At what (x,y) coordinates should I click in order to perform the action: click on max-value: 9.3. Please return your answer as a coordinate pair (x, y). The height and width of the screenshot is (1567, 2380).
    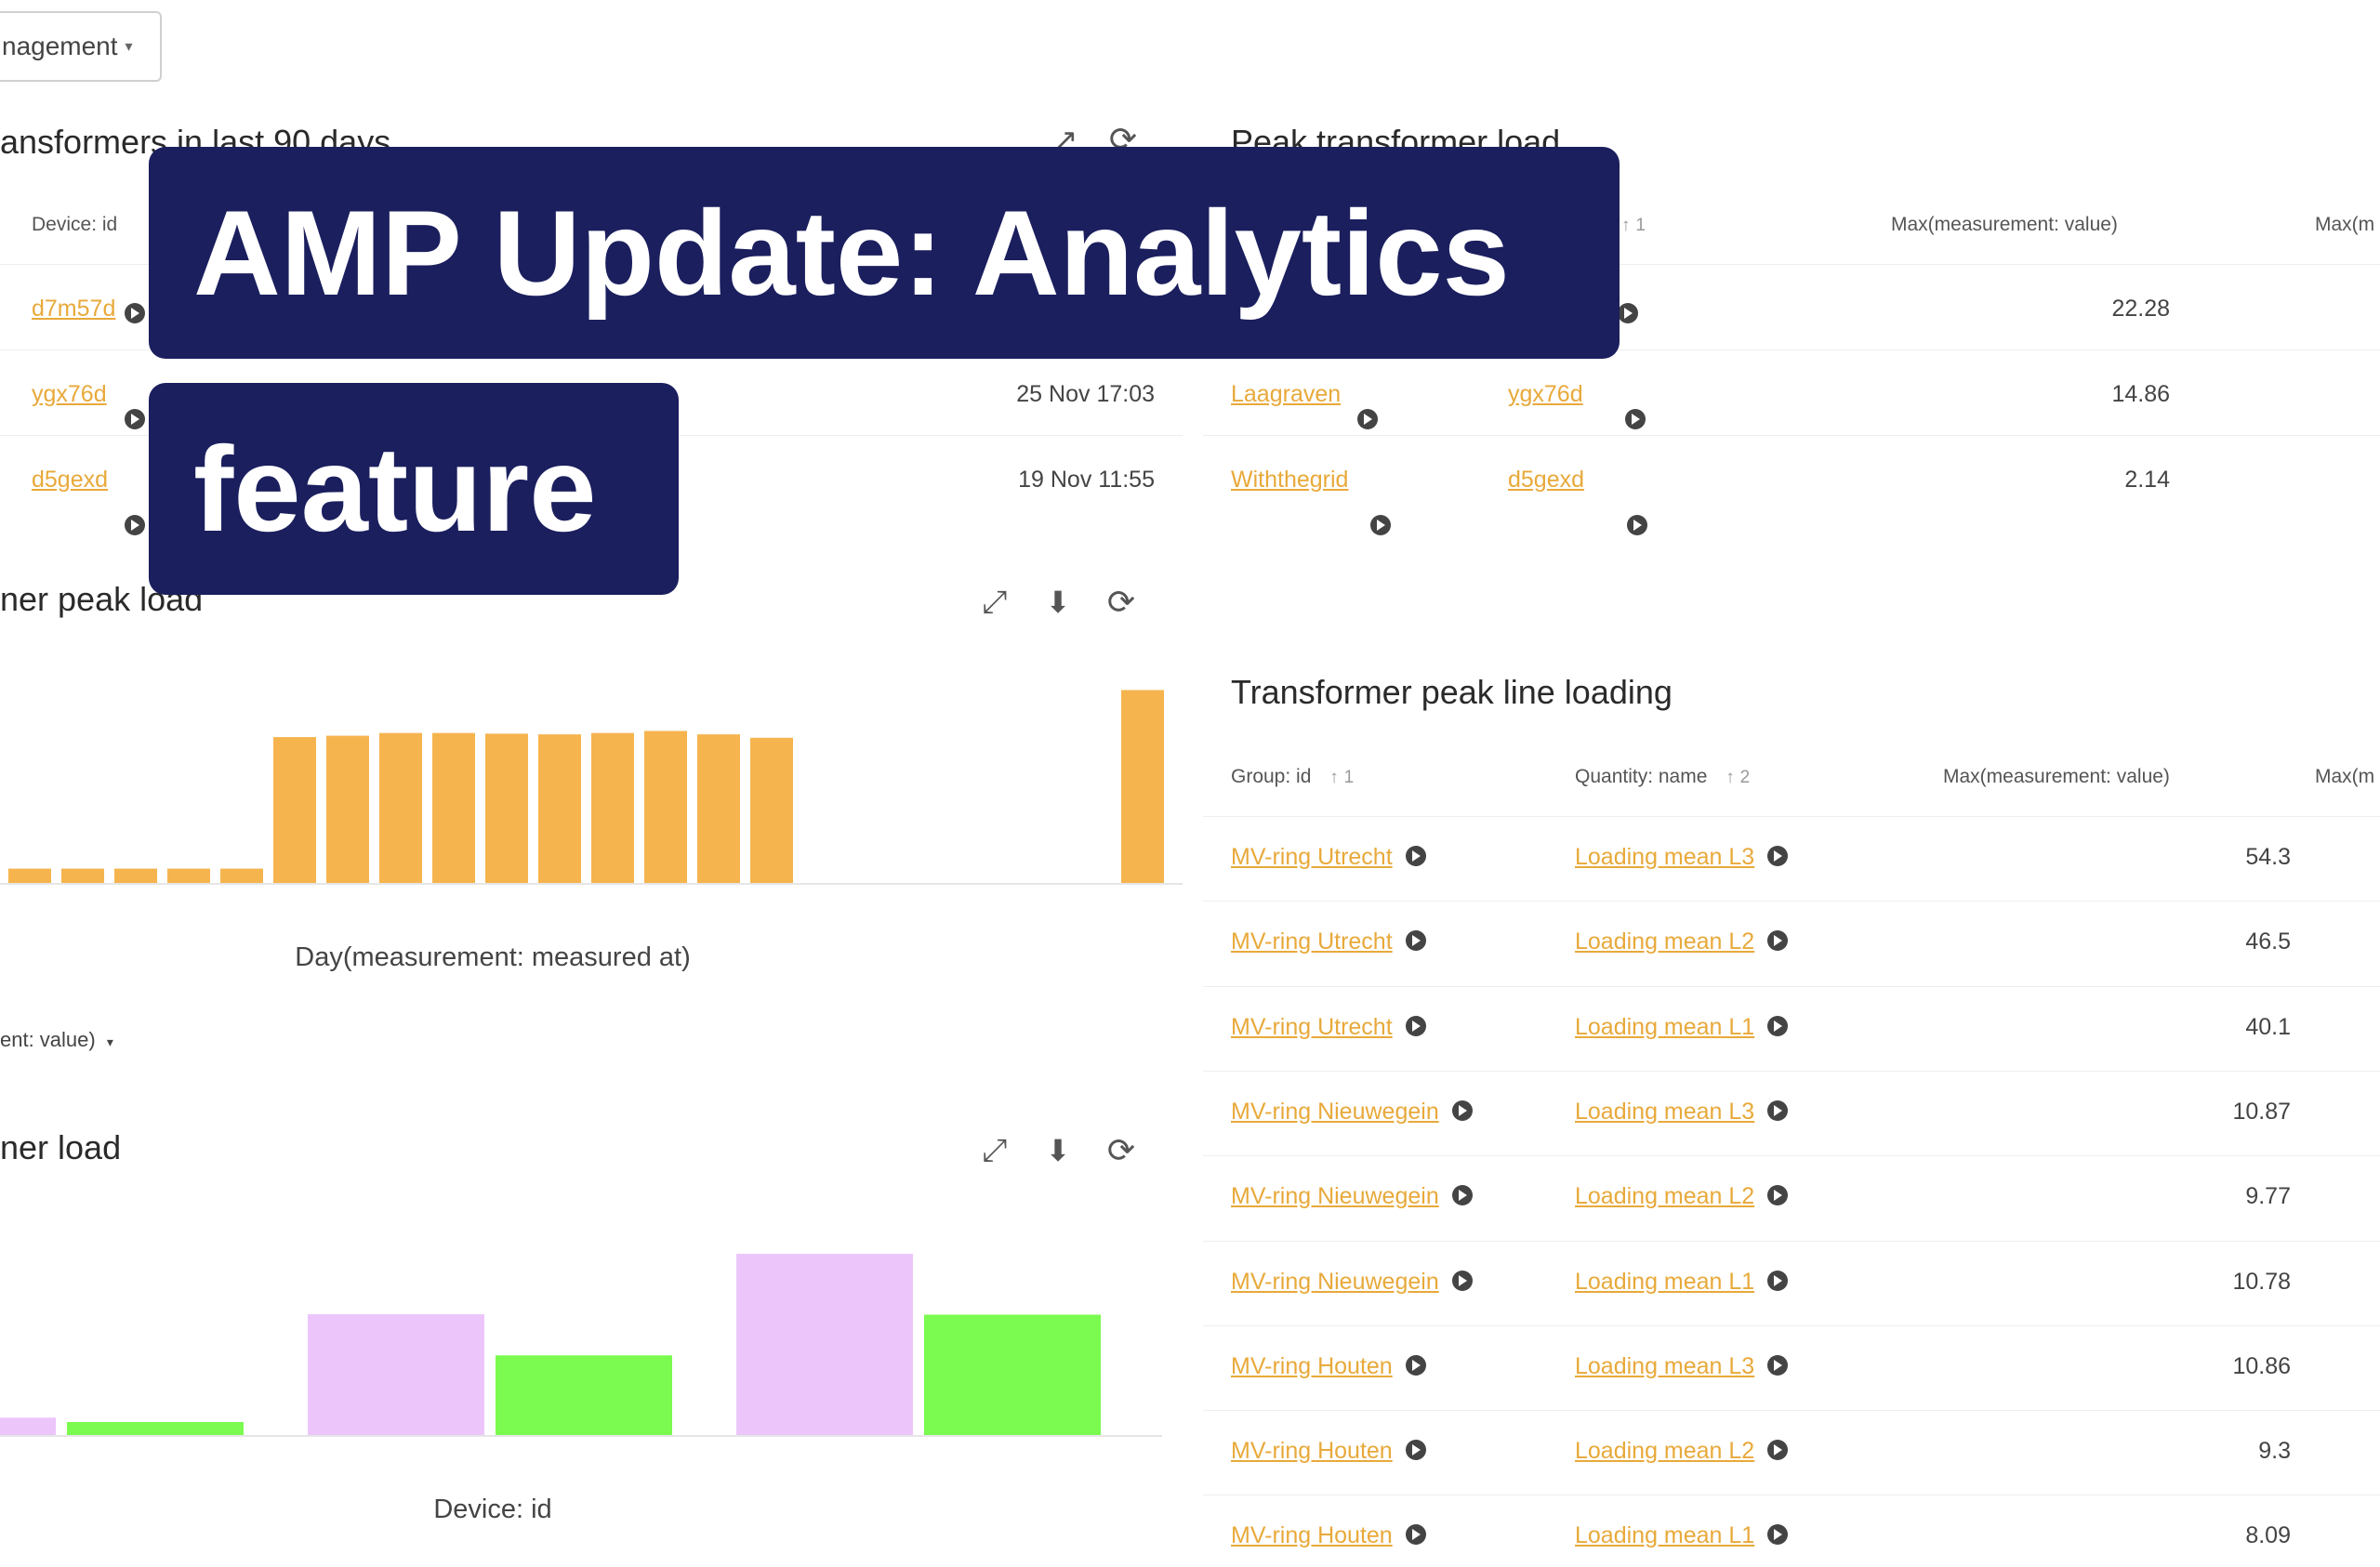
    Looking at the image, I should click on (2274, 1451).